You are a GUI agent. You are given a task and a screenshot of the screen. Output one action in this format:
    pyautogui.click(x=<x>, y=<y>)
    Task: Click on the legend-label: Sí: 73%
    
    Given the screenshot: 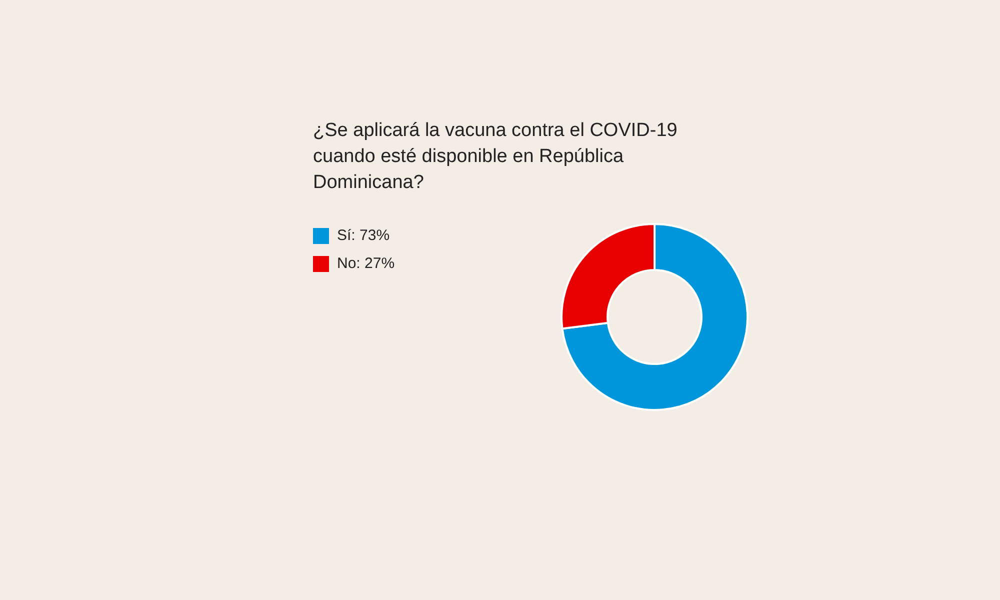 What is the action you would take?
    pyautogui.click(x=363, y=235)
    